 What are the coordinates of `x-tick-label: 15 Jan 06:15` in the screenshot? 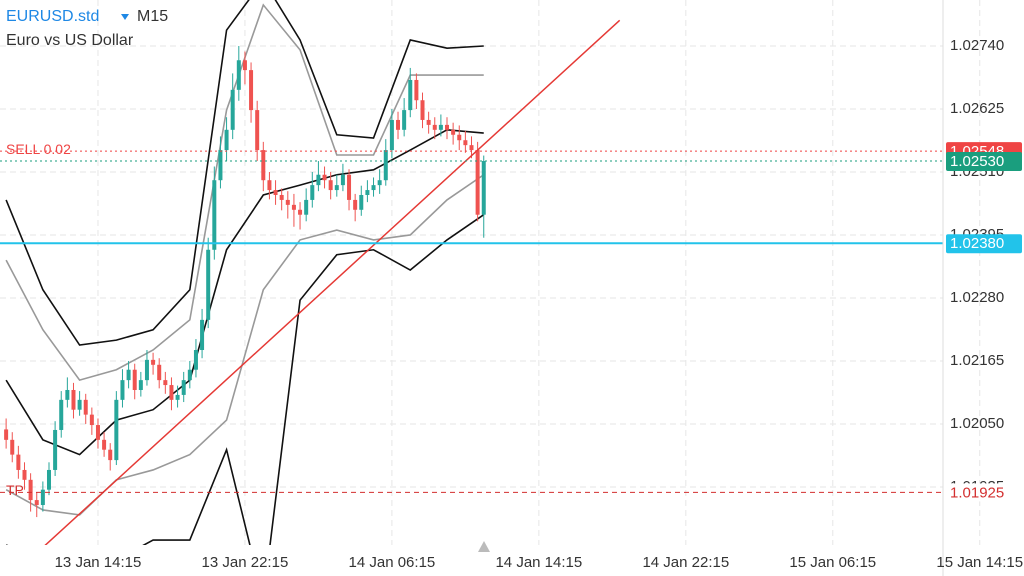 It's located at (832, 562).